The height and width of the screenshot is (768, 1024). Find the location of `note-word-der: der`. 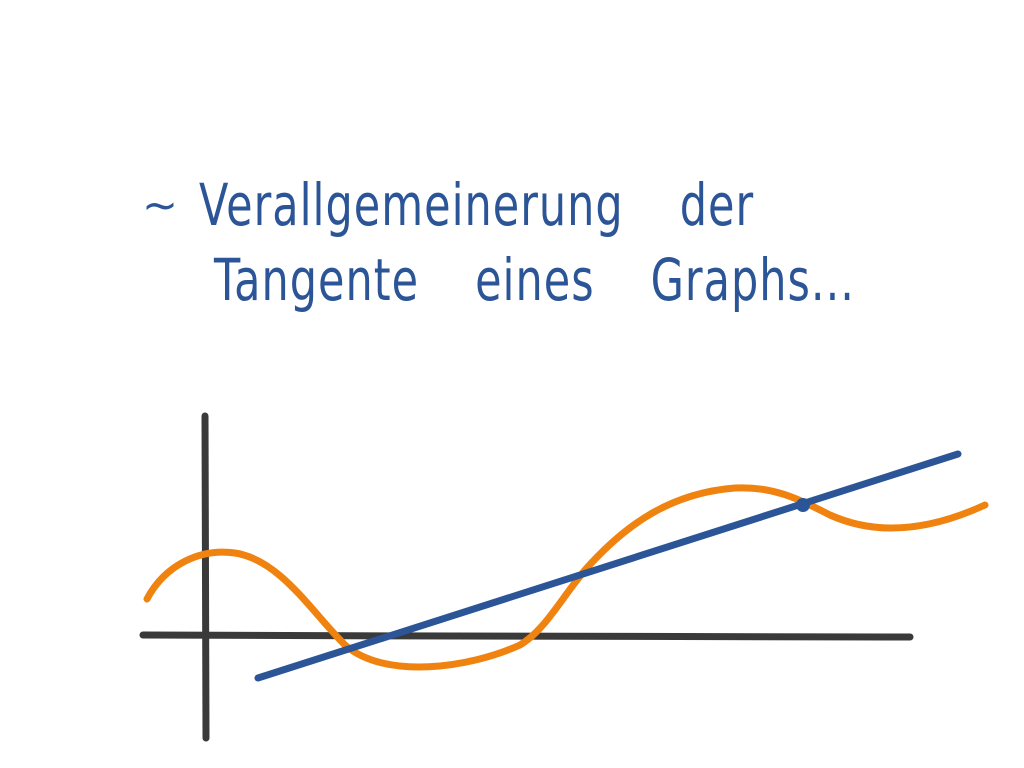

note-word-der: der is located at coordinates (717, 206).